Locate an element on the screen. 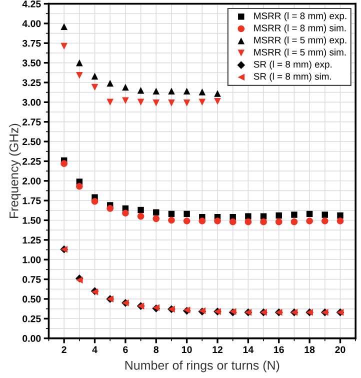 This screenshot has width=361, height=378. legend-label: MSRR (l = 8 mm) sim. is located at coordinates (300, 29).